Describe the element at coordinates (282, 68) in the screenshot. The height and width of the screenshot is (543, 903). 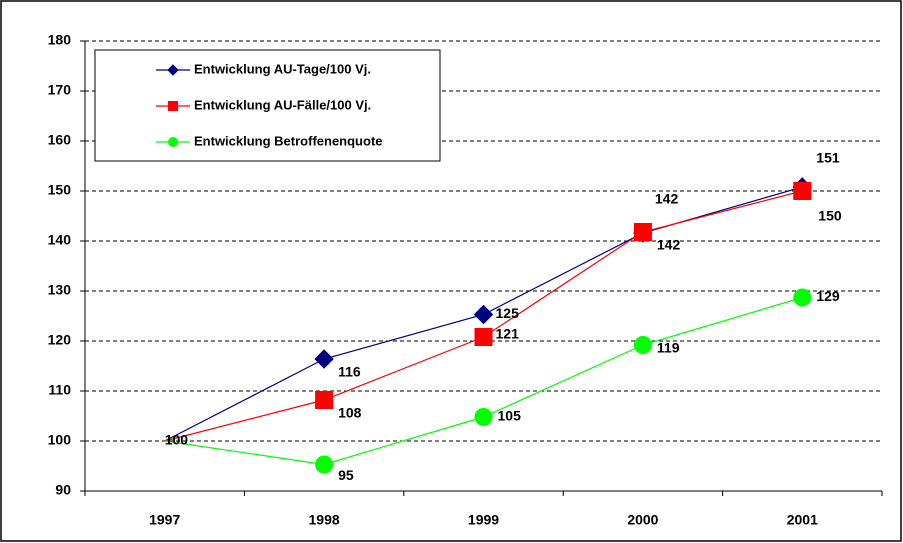
I see `legend-label: Entwicklung AU-Tage/100 Vj.` at that location.